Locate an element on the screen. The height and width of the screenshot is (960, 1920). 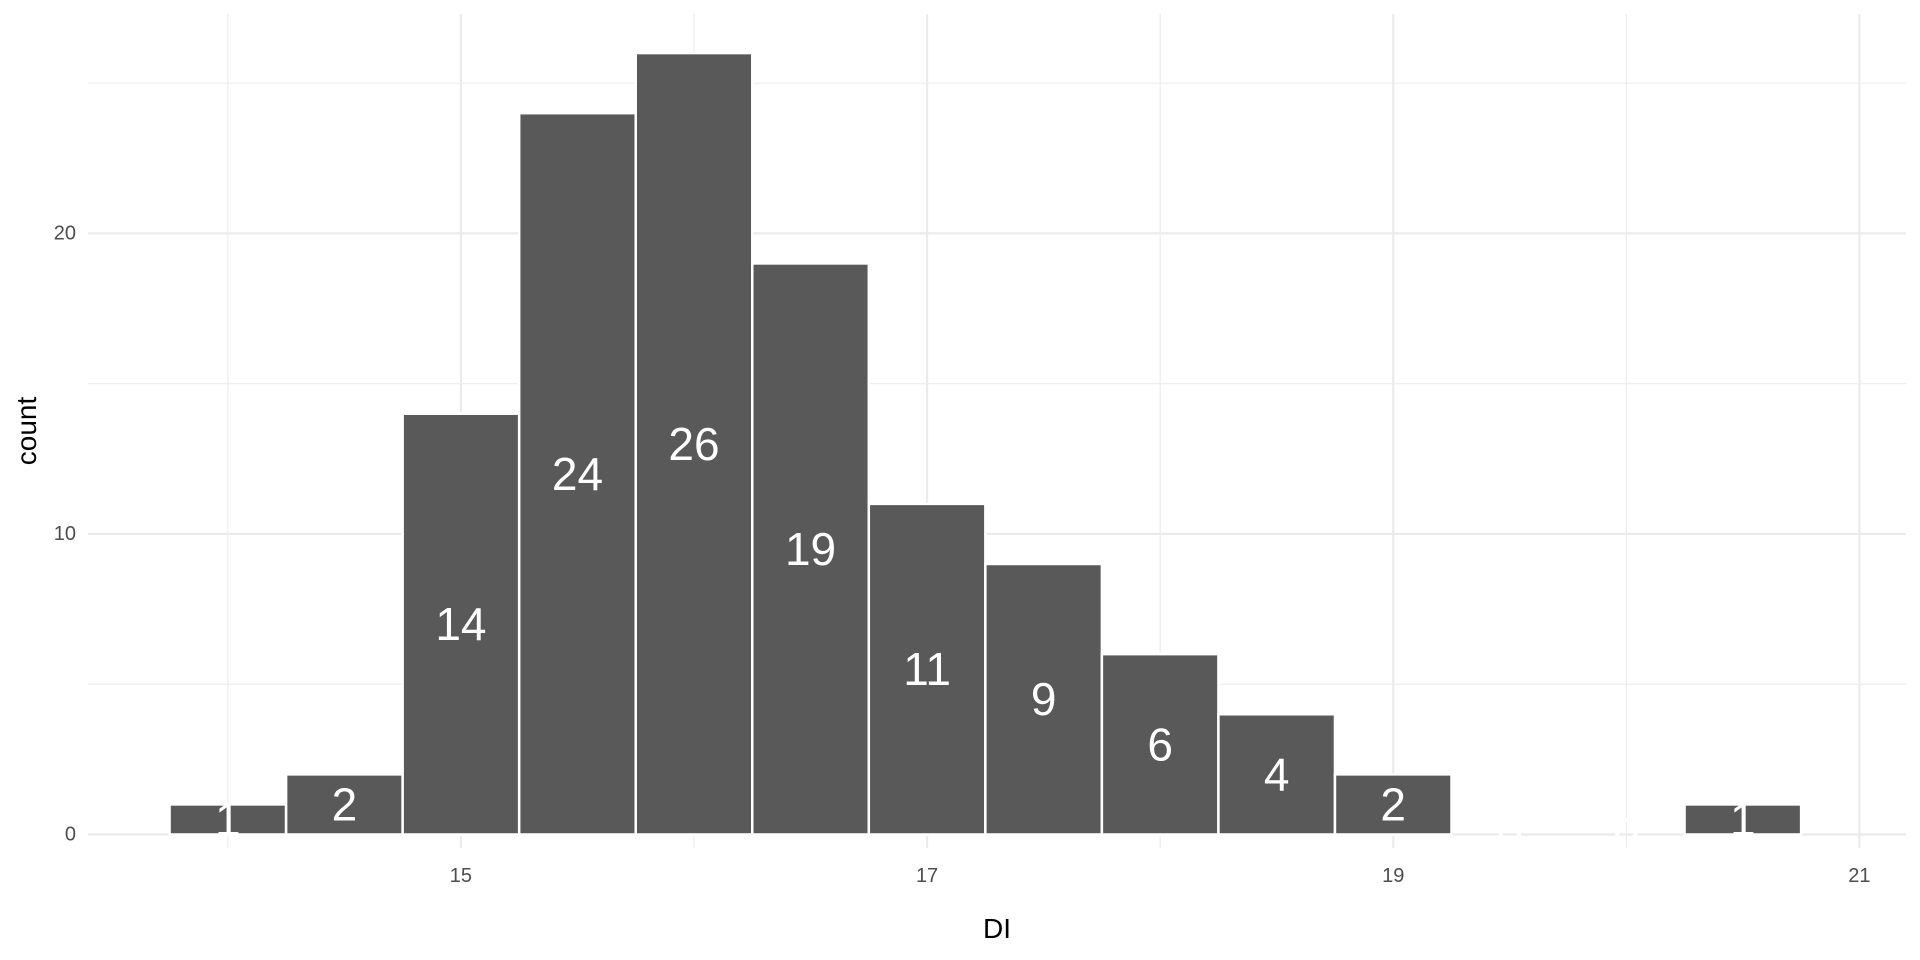
y-tick-label: 10 is located at coordinates (65, 534).